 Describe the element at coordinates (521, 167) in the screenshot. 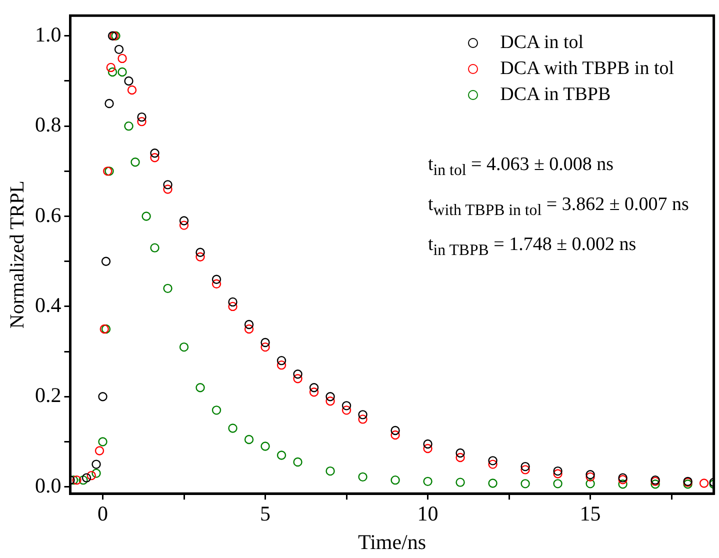

I see `annotation: t$_{in tol}$ = 4.063 ± 0.008 ns` at that location.